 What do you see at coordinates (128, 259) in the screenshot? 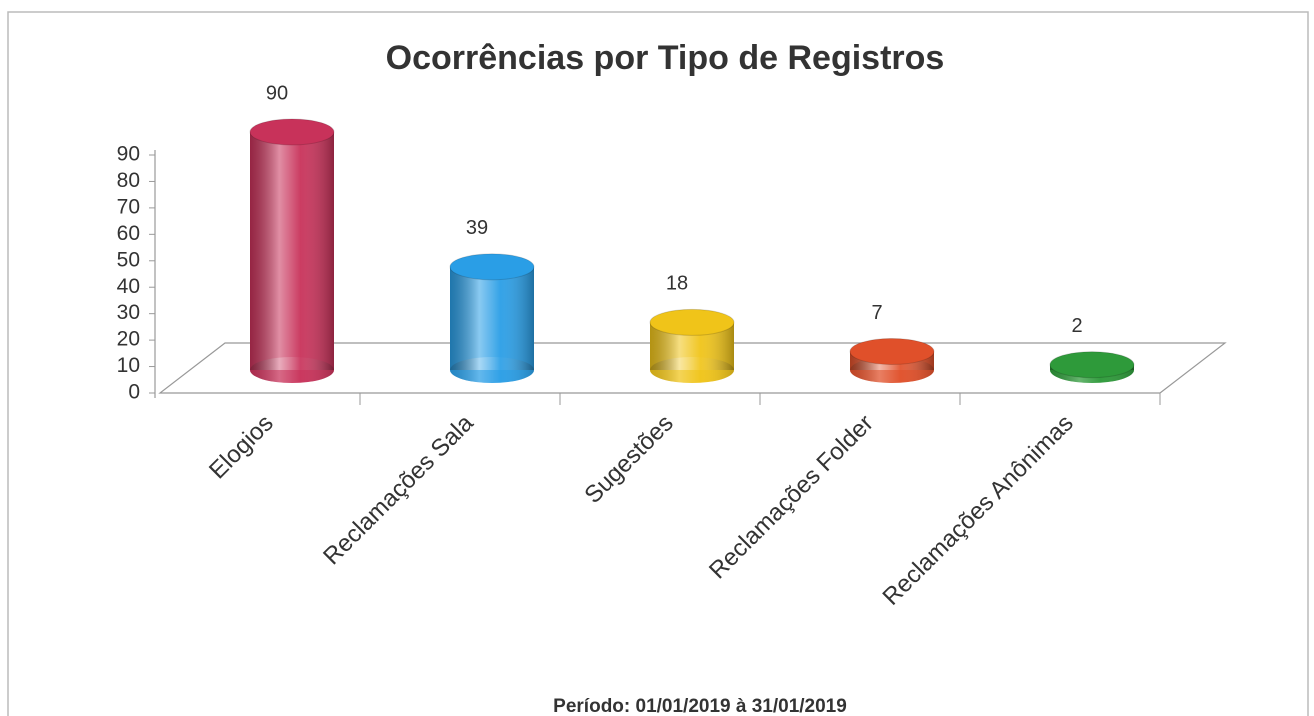
I see `y-tick-label: 50` at bounding box center [128, 259].